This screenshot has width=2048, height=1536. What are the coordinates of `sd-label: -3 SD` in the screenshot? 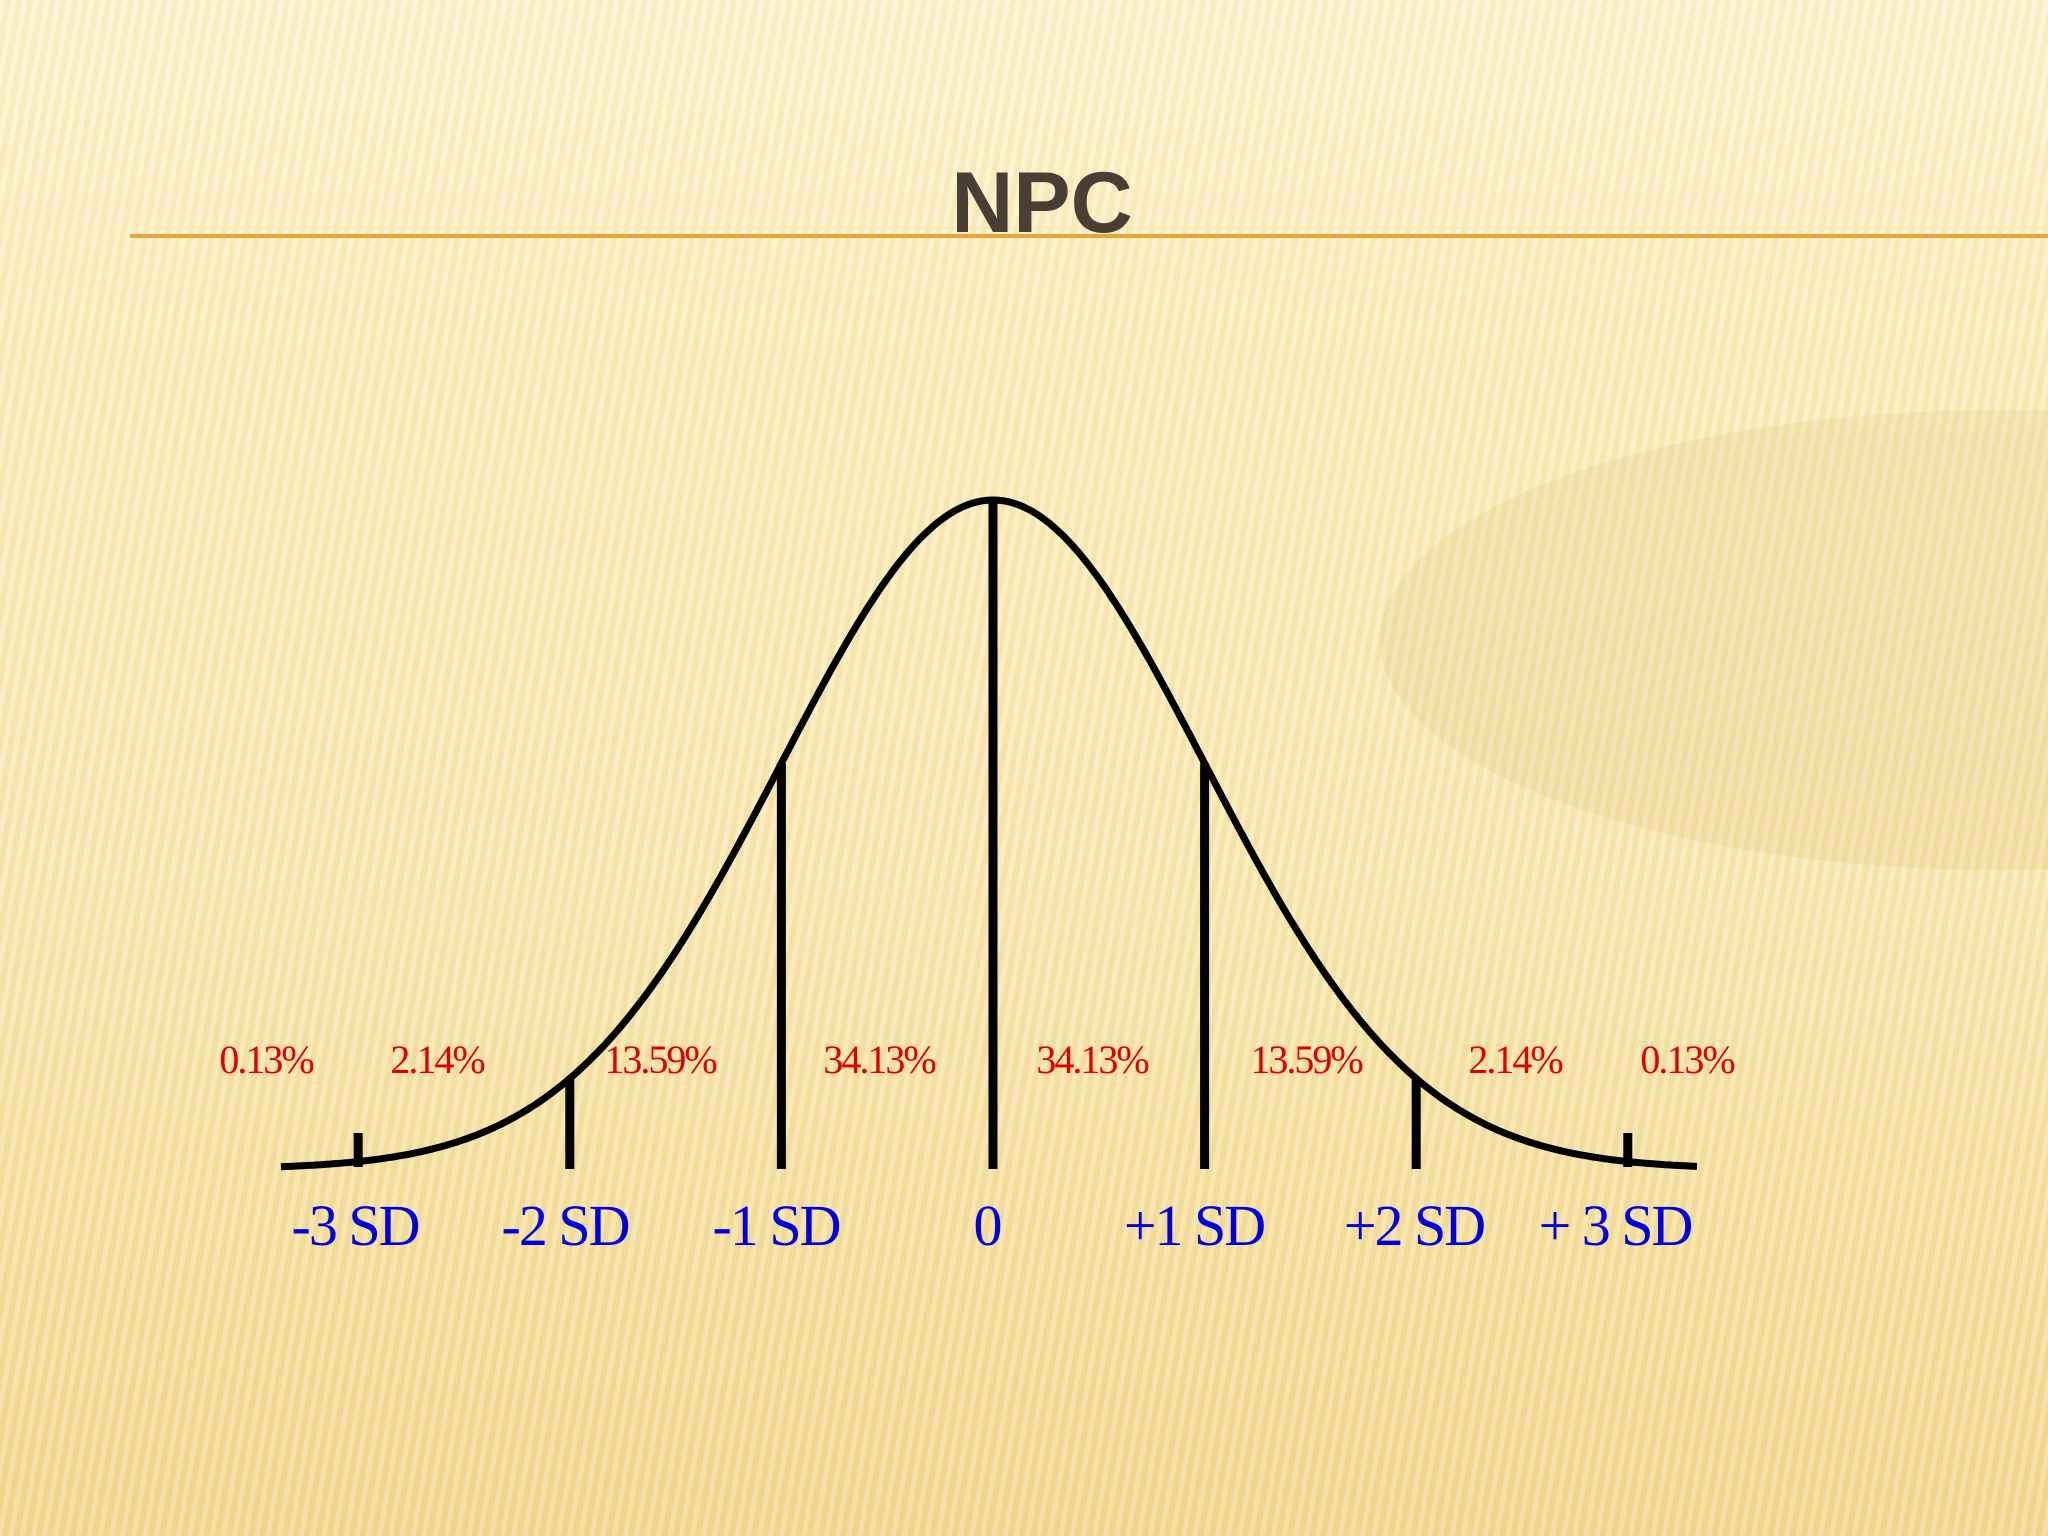 It's located at (355, 1225).